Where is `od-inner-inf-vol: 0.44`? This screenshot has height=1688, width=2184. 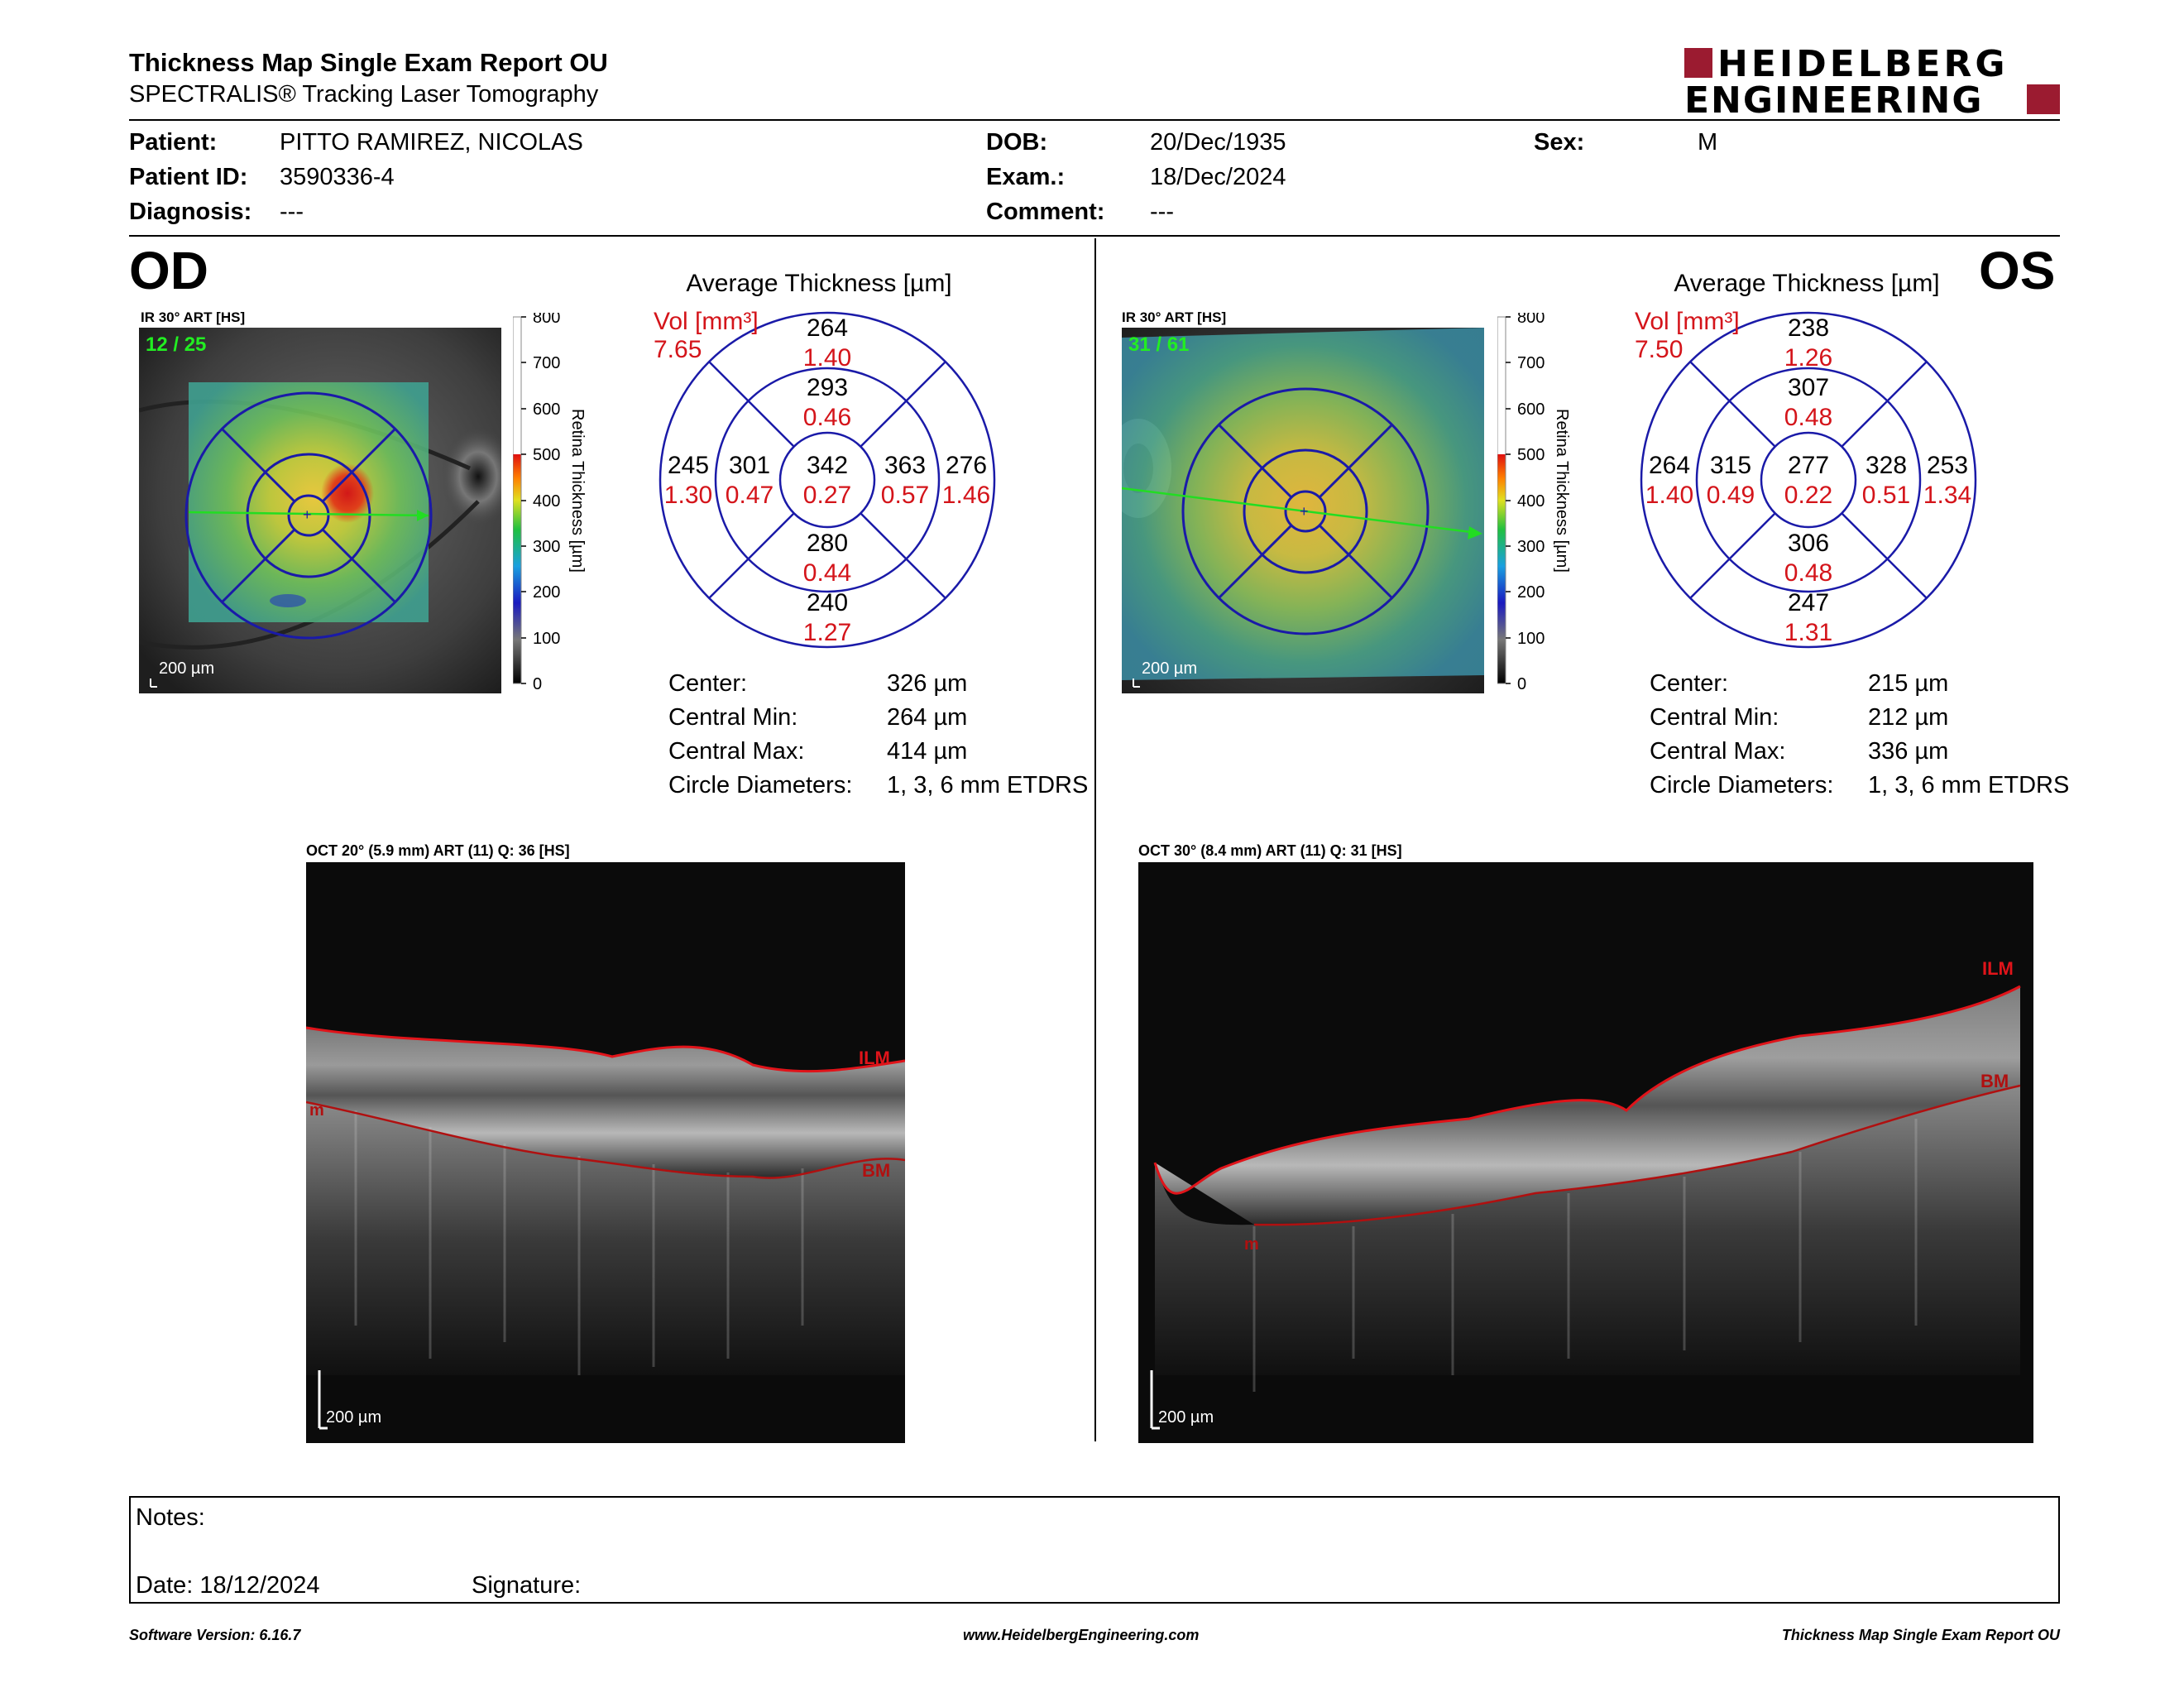 od-inner-inf-vol: 0.44 is located at coordinates (827, 573).